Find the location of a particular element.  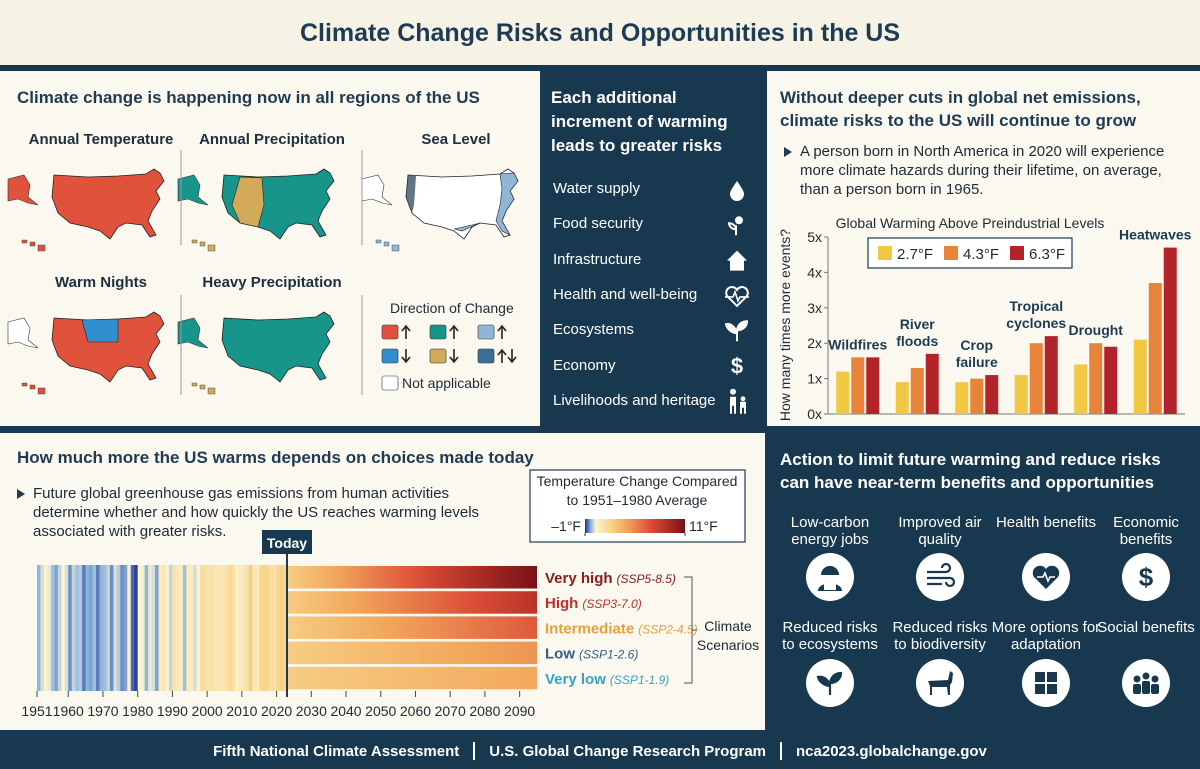

risk-item: Food security is located at coordinates (598, 224).